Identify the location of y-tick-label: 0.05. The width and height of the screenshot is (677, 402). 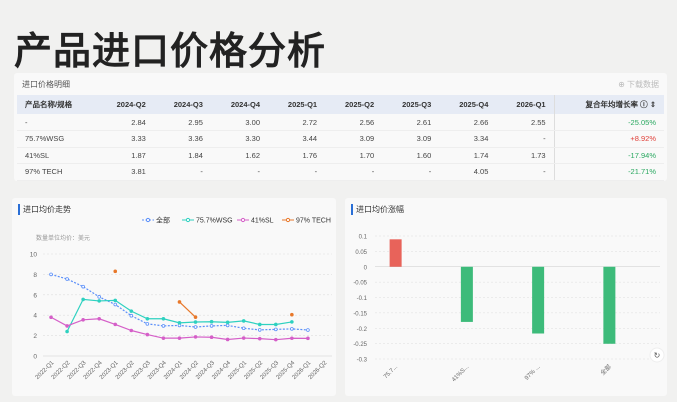
(361, 253).